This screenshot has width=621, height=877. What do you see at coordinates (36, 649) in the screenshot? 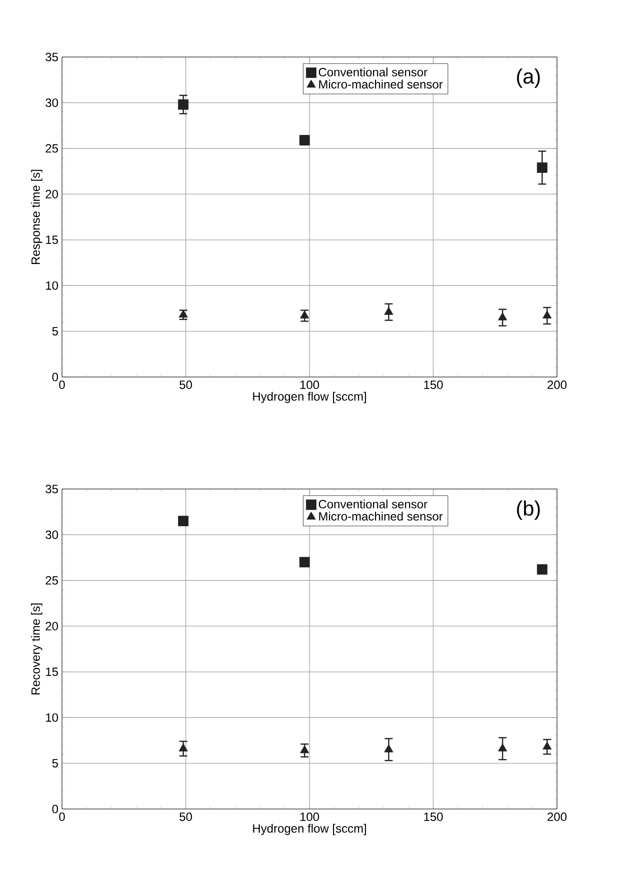
I see `y-axis-title: Recovery time [s]` at bounding box center [36, 649].